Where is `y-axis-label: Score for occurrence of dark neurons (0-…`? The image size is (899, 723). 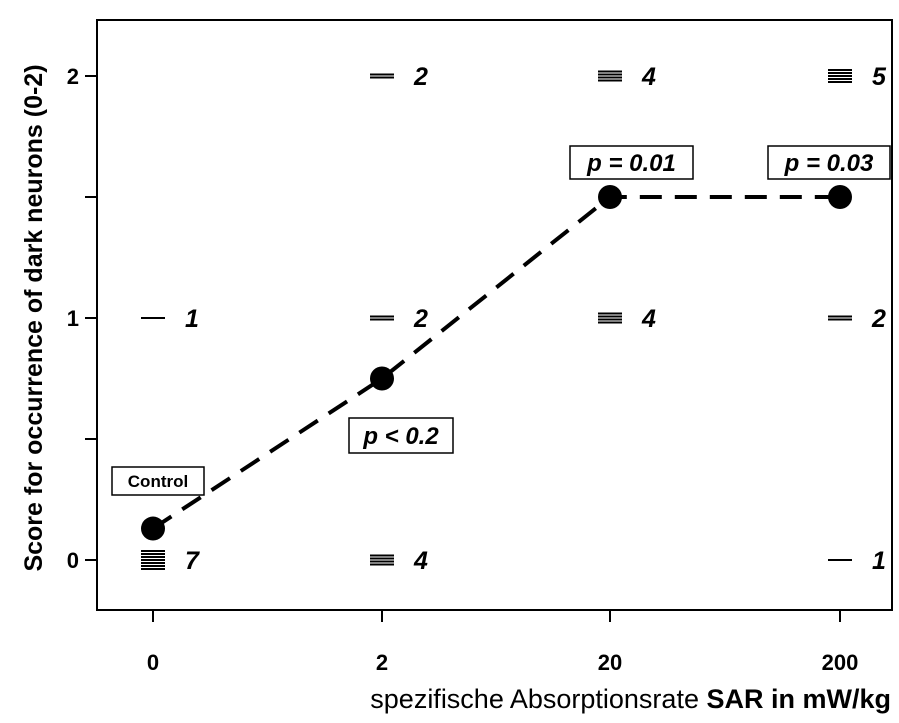 y-axis-label: Score for occurrence of dark neurons (0-… is located at coordinates (34, 317).